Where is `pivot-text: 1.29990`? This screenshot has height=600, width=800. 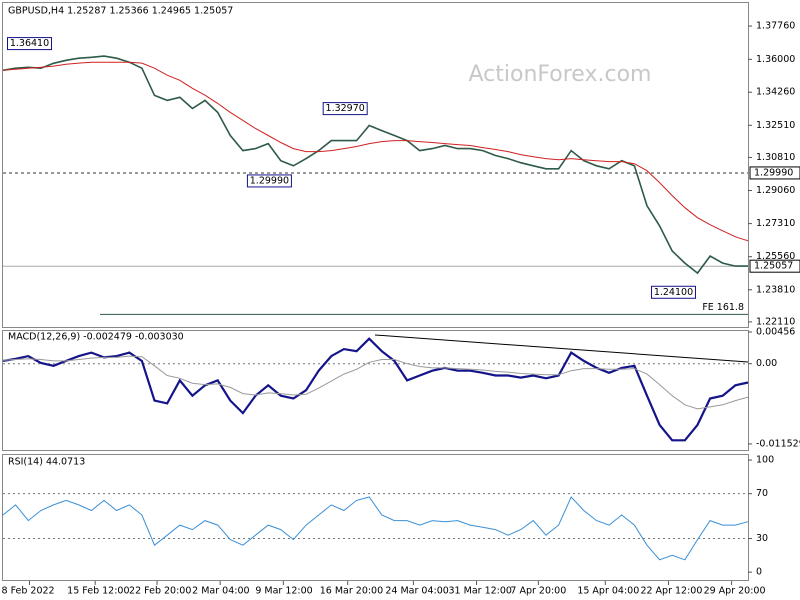
pivot-text: 1.29990 is located at coordinates (269, 180).